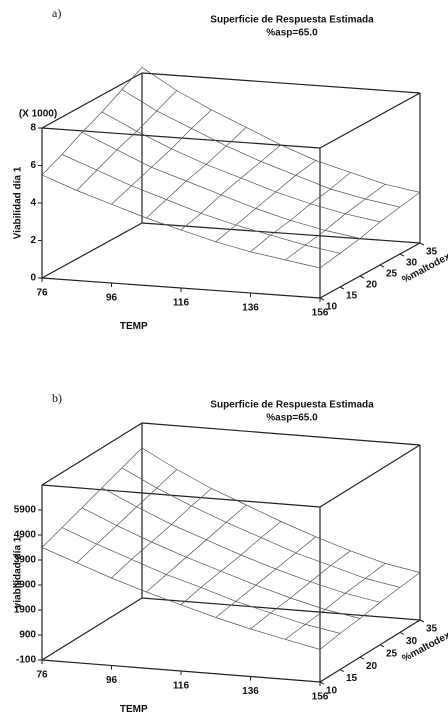  What do you see at coordinates (250, 308) in the screenshot?
I see `x-tick-label: 136` at bounding box center [250, 308].